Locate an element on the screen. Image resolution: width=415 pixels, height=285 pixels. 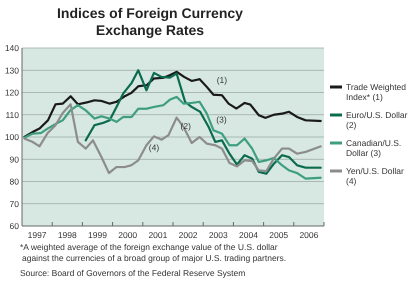
annotation: (2) is located at coordinates (186, 125).